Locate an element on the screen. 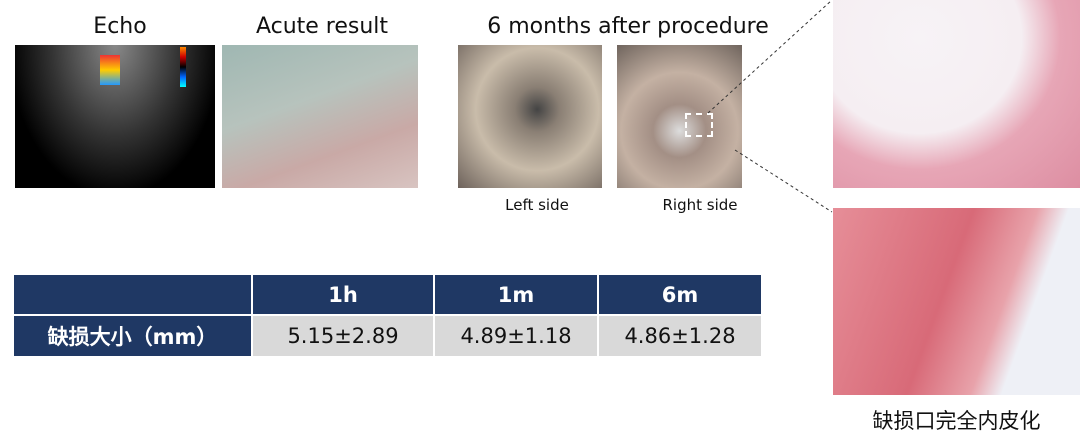 Image resolution: width=1080 pixels, height=439 pixels. histology-bottom is located at coordinates (956, 301).